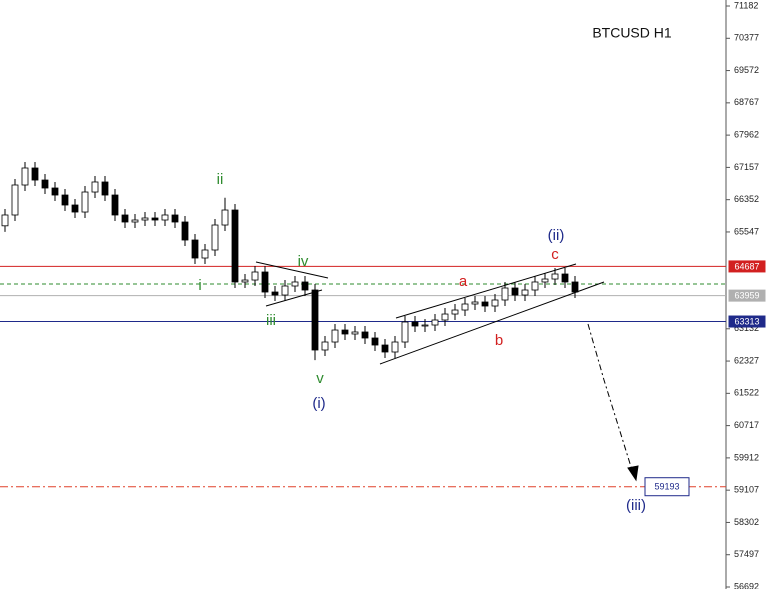 Image resolution: width=776 pixels, height=589 pixels. I want to click on y-tick-label: 59107, so click(746, 490).